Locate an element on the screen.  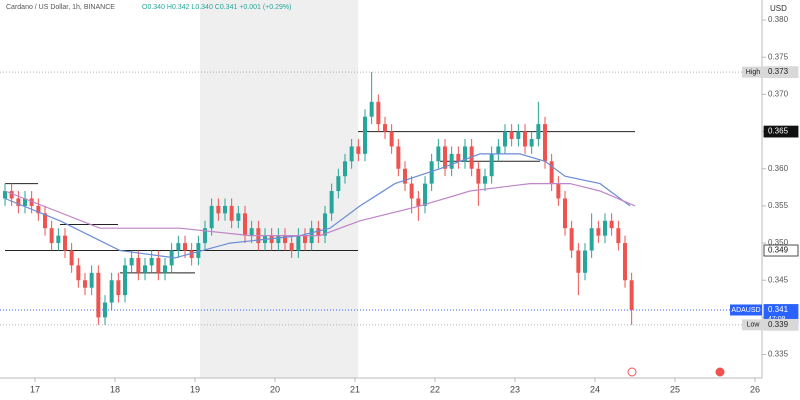
price-badge-label: ADAUSD is located at coordinates (745, 310).